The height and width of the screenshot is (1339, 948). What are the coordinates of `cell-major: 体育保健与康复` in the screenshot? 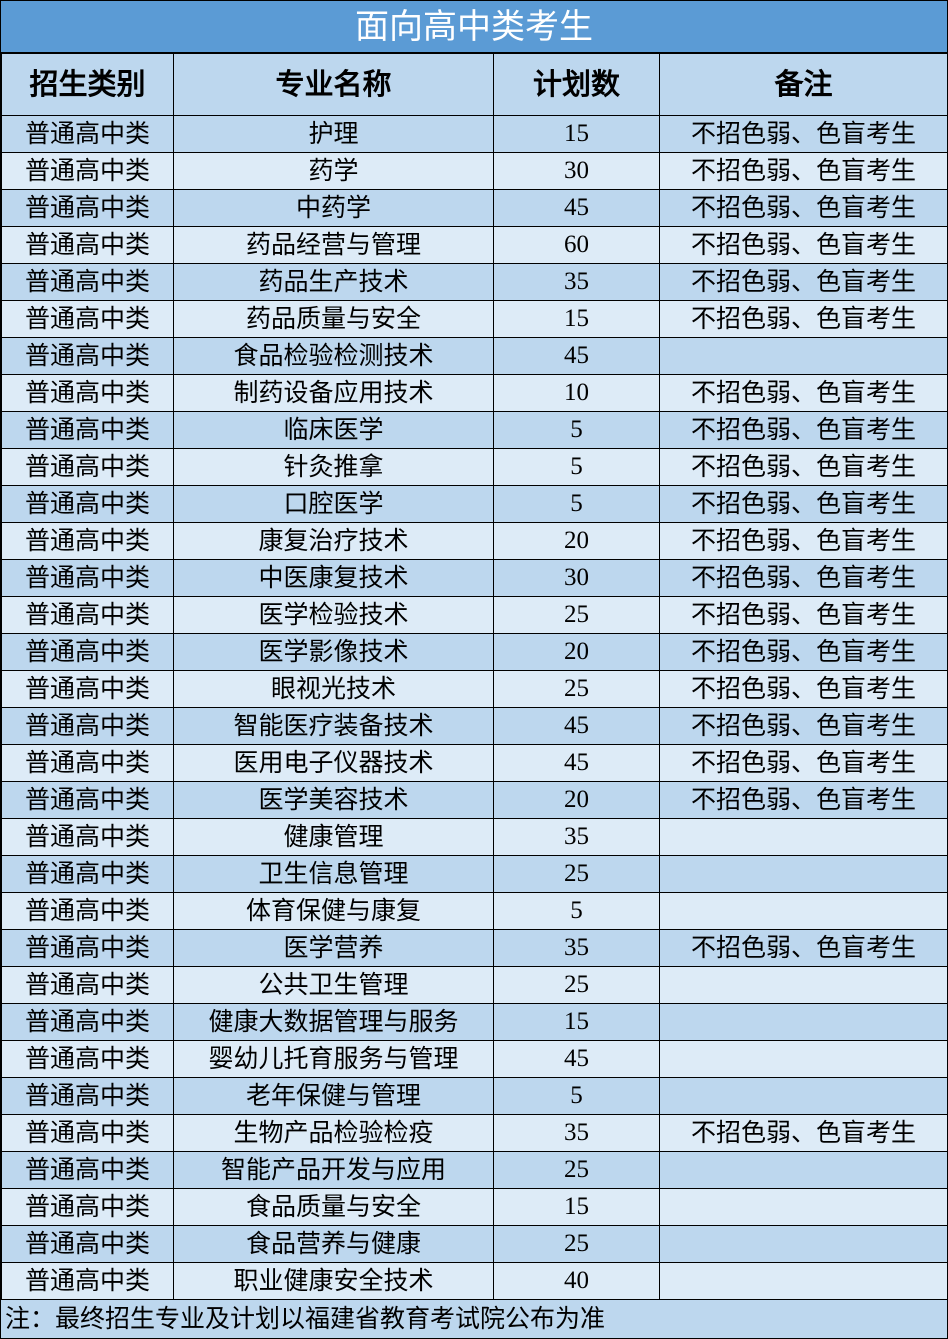 It's located at (333, 911).